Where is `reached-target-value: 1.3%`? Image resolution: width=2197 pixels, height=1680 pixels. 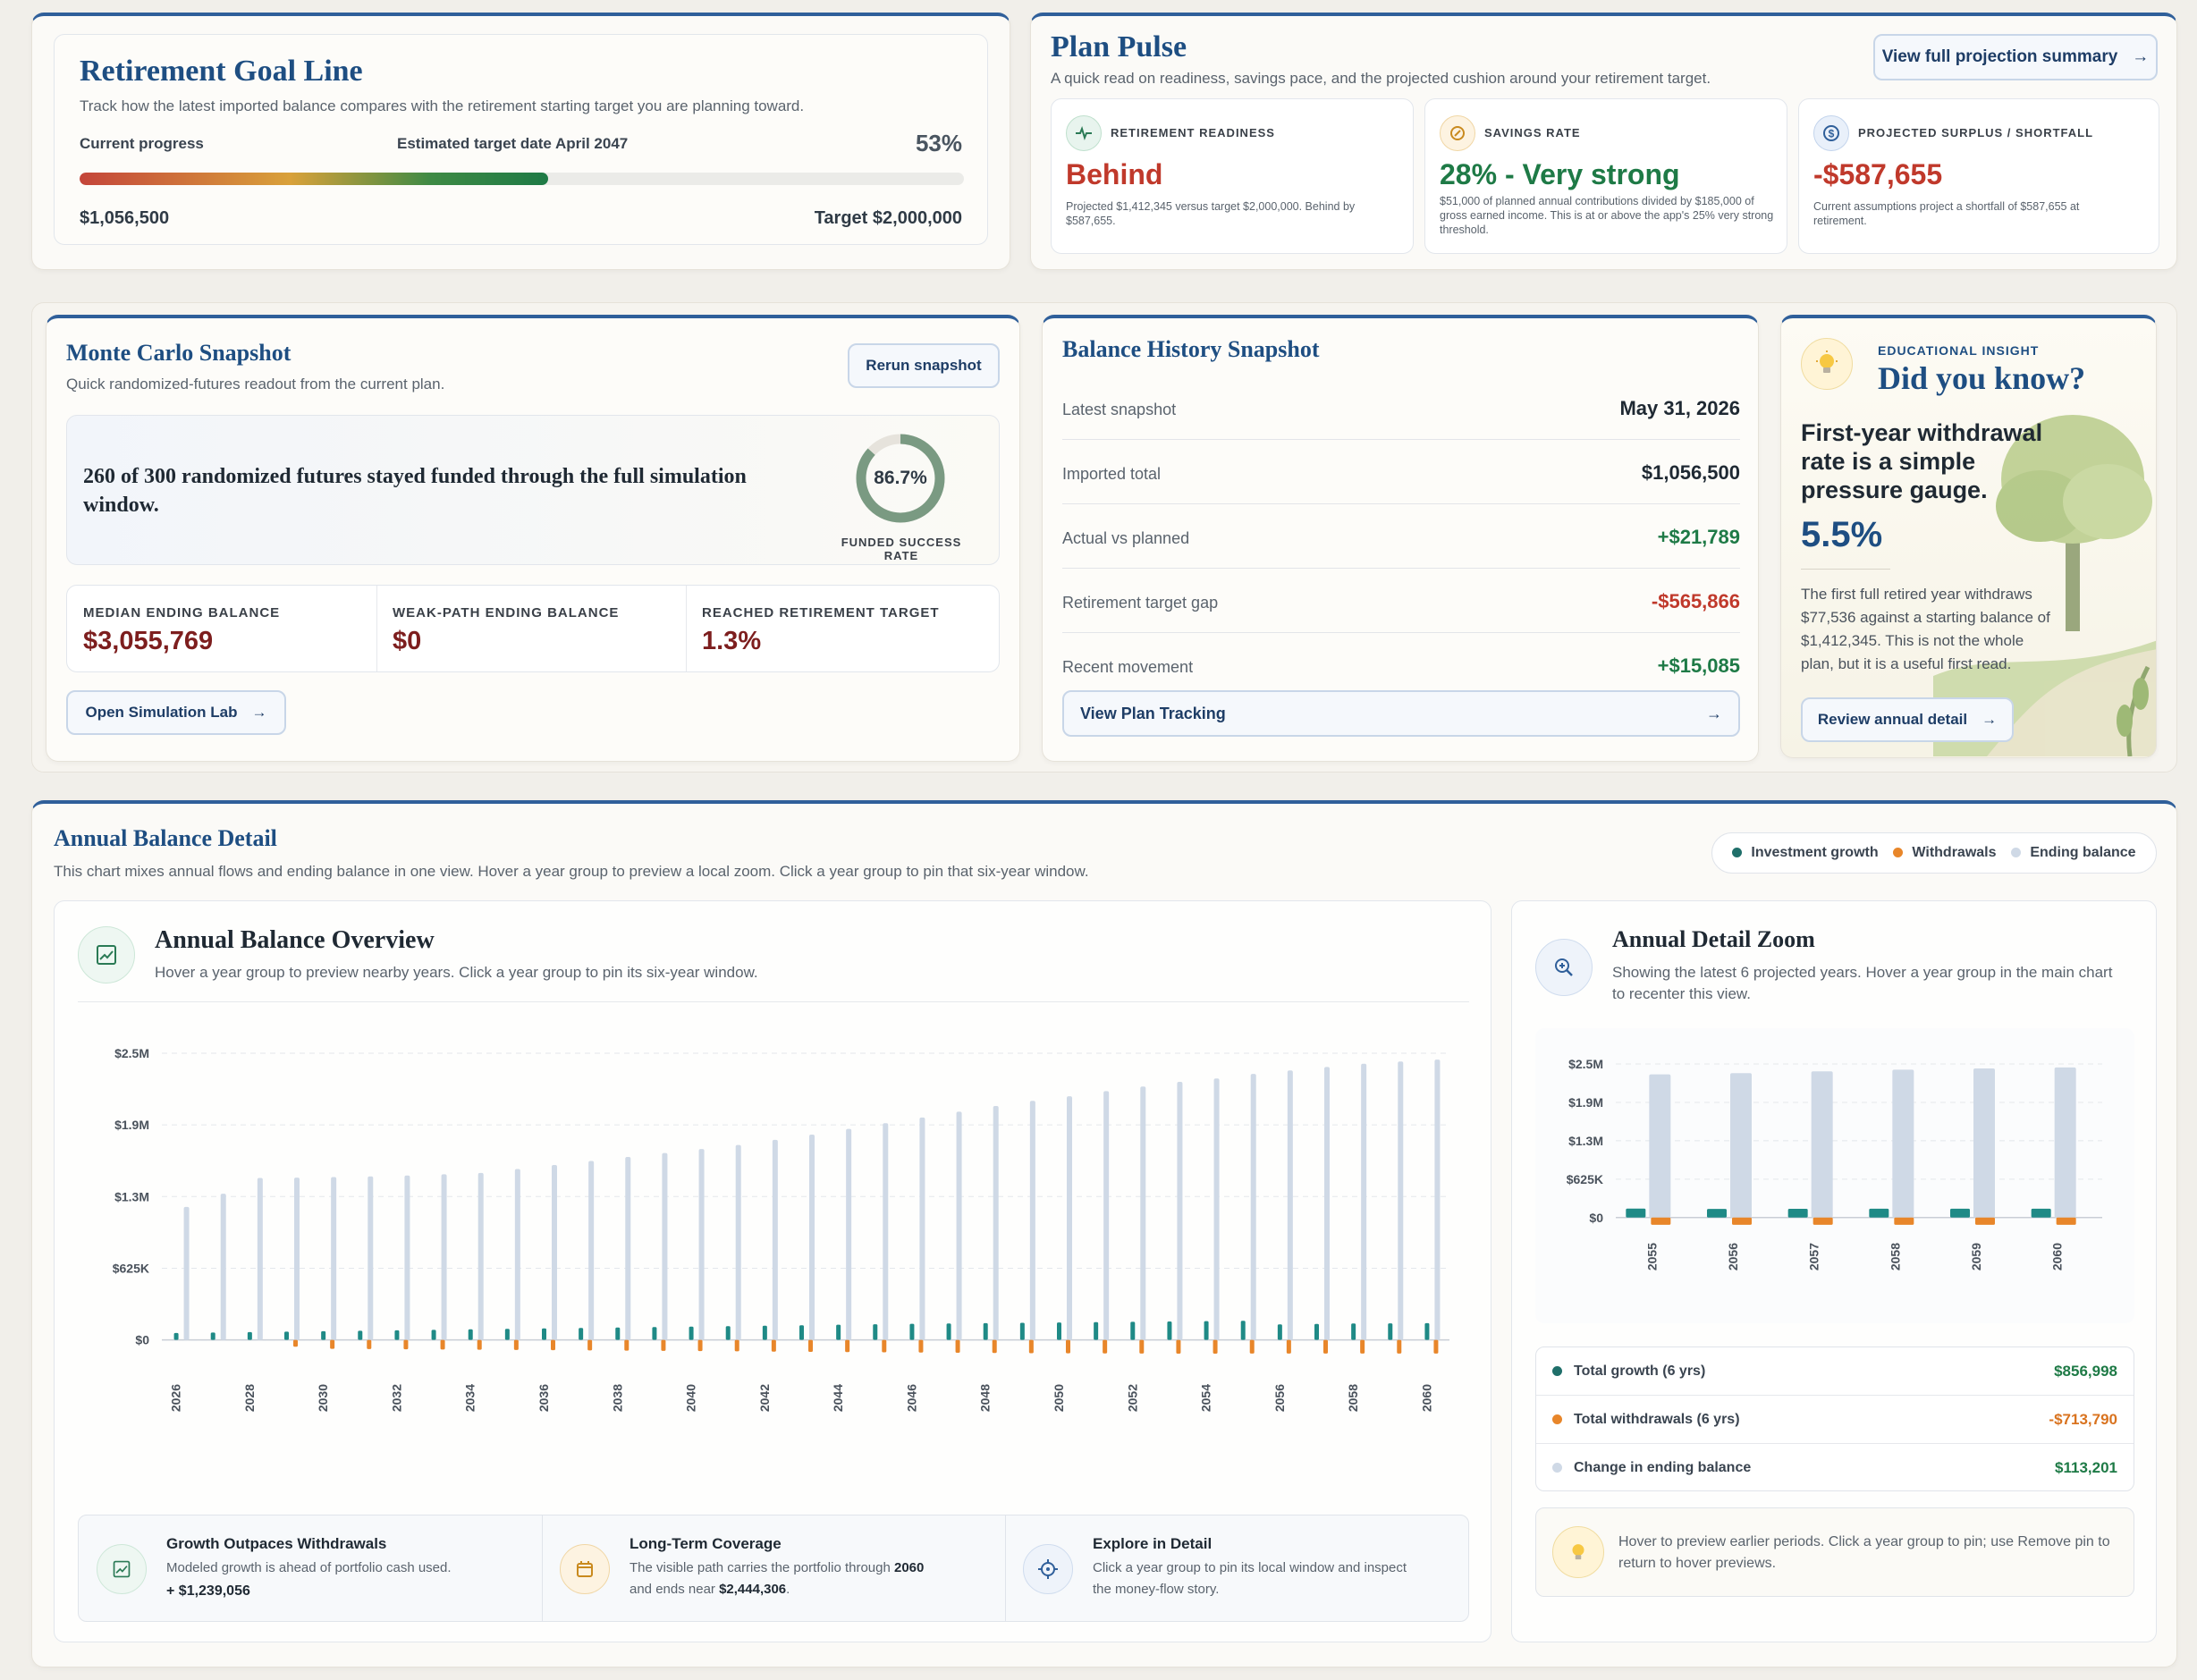 reached-target-value: 1.3% is located at coordinates (732, 641).